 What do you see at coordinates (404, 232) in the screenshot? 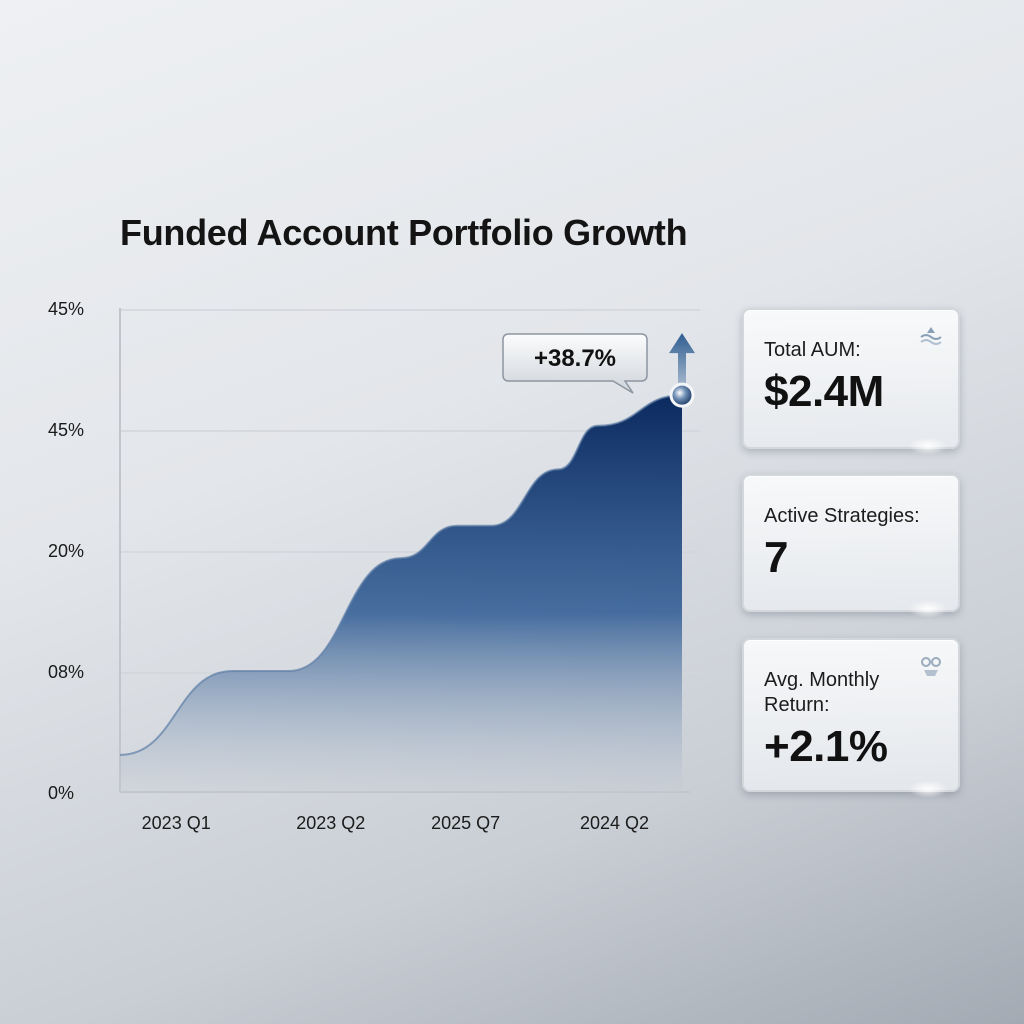
I see `chart-title: Funded Account Portfolio Growth` at bounding box center [404, 232].